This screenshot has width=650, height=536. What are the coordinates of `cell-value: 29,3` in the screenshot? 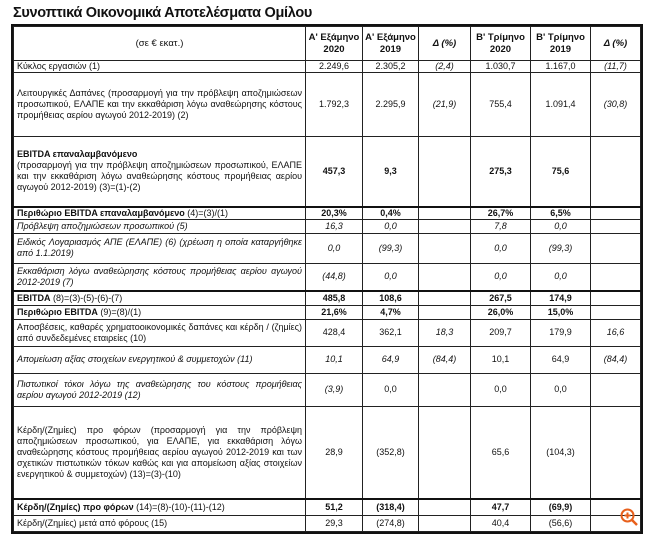 It's located at (334, 523).